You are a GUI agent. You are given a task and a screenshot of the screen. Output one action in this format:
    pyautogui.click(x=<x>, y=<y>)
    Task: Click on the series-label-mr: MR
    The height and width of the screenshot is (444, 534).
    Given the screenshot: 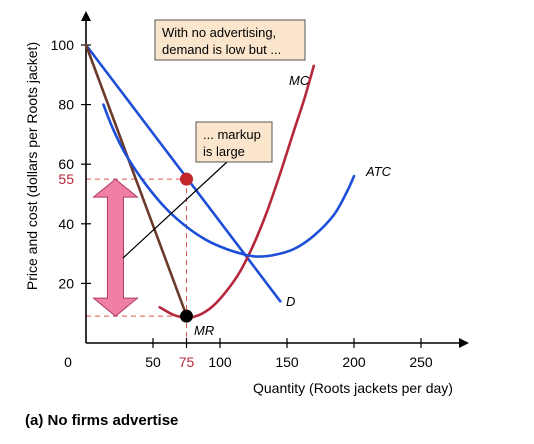 What is the action you would take?
    pyautogui.click(x=204, y=330)
    